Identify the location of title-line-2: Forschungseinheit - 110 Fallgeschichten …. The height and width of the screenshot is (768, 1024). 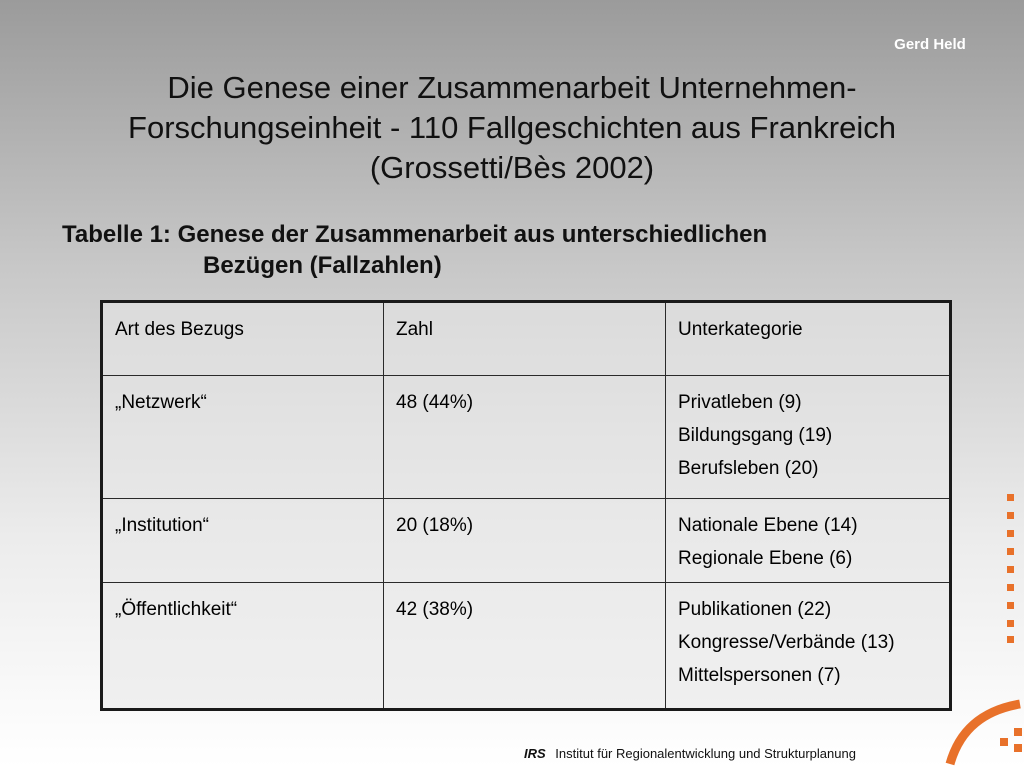
(512, 127).